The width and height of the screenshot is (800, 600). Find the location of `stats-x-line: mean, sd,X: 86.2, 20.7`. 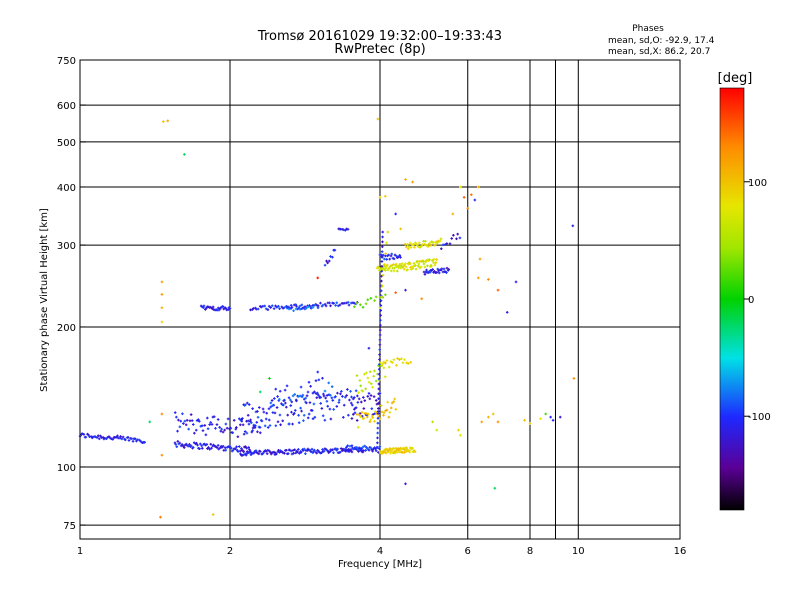

stats-x-line: mean, sd,X: 86.2, 20.7 is located at coordinates (659, 52).